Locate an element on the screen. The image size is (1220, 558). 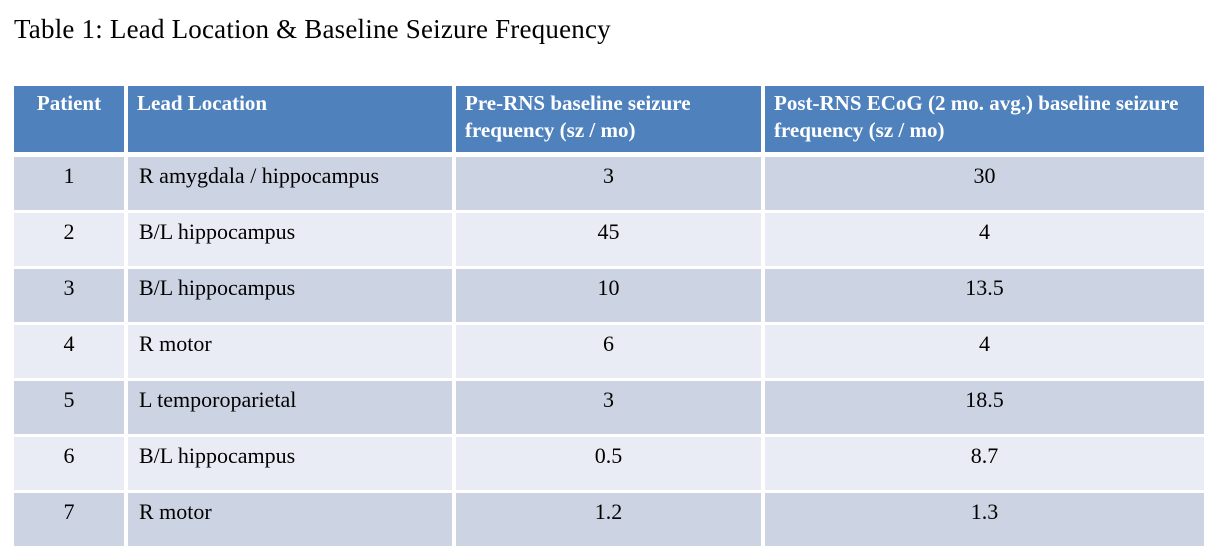
cell-pre-rns: 0.5 is located at coordinates (609, 464).